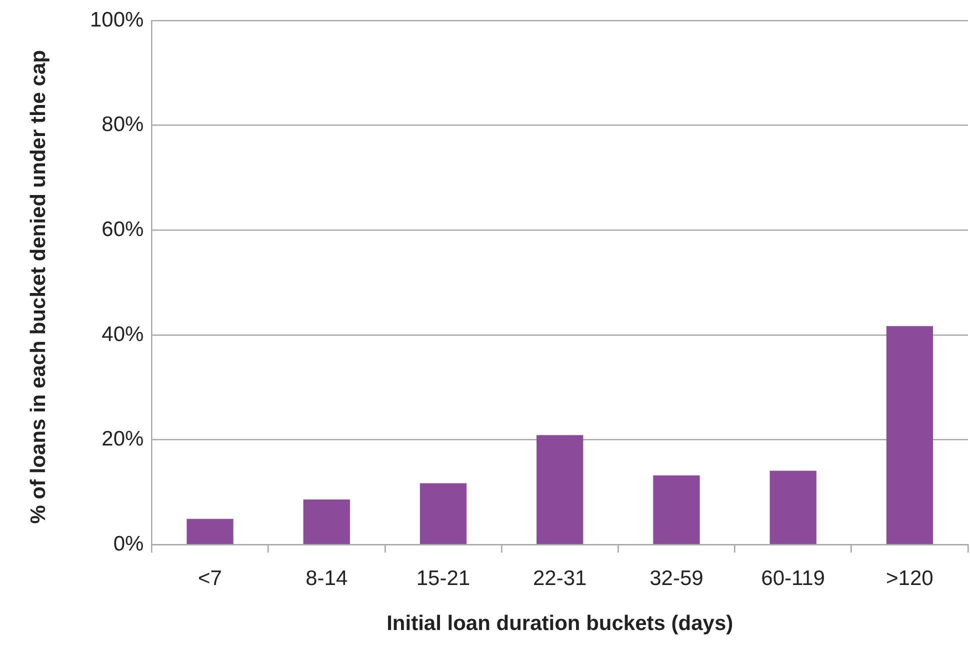  Describe the element at coordinates (123, 439) in the screenshot. I see `y-tick-label: 20%` at that location.